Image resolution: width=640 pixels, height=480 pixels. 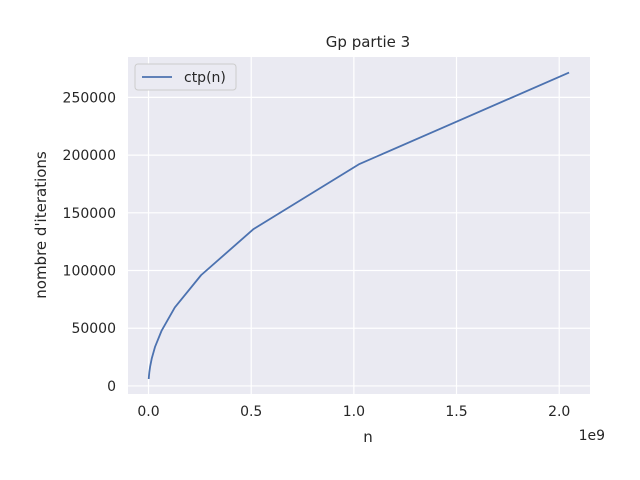 What do you see at coordinates (89, 98) in the screenshot?
I see `y-tick-label: 250000` at bounding box center [89, 98].